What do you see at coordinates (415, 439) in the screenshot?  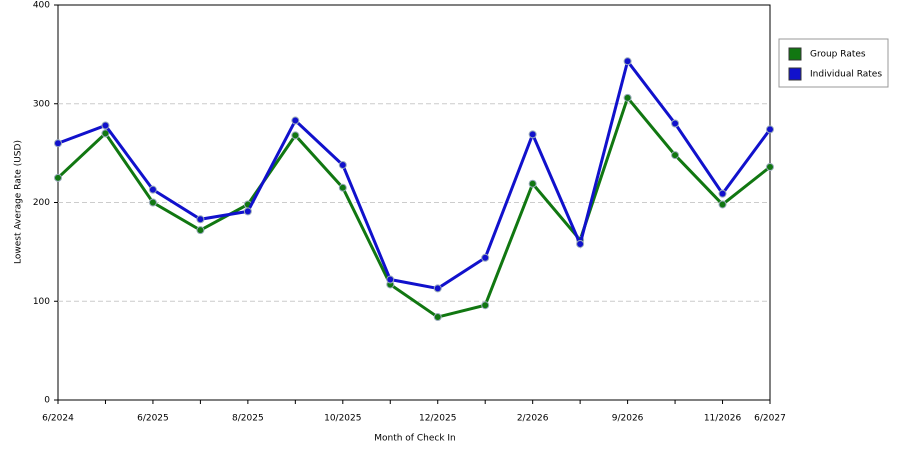 I see `x-axis-title: Month of Check In` at bounding box center [415, 439].